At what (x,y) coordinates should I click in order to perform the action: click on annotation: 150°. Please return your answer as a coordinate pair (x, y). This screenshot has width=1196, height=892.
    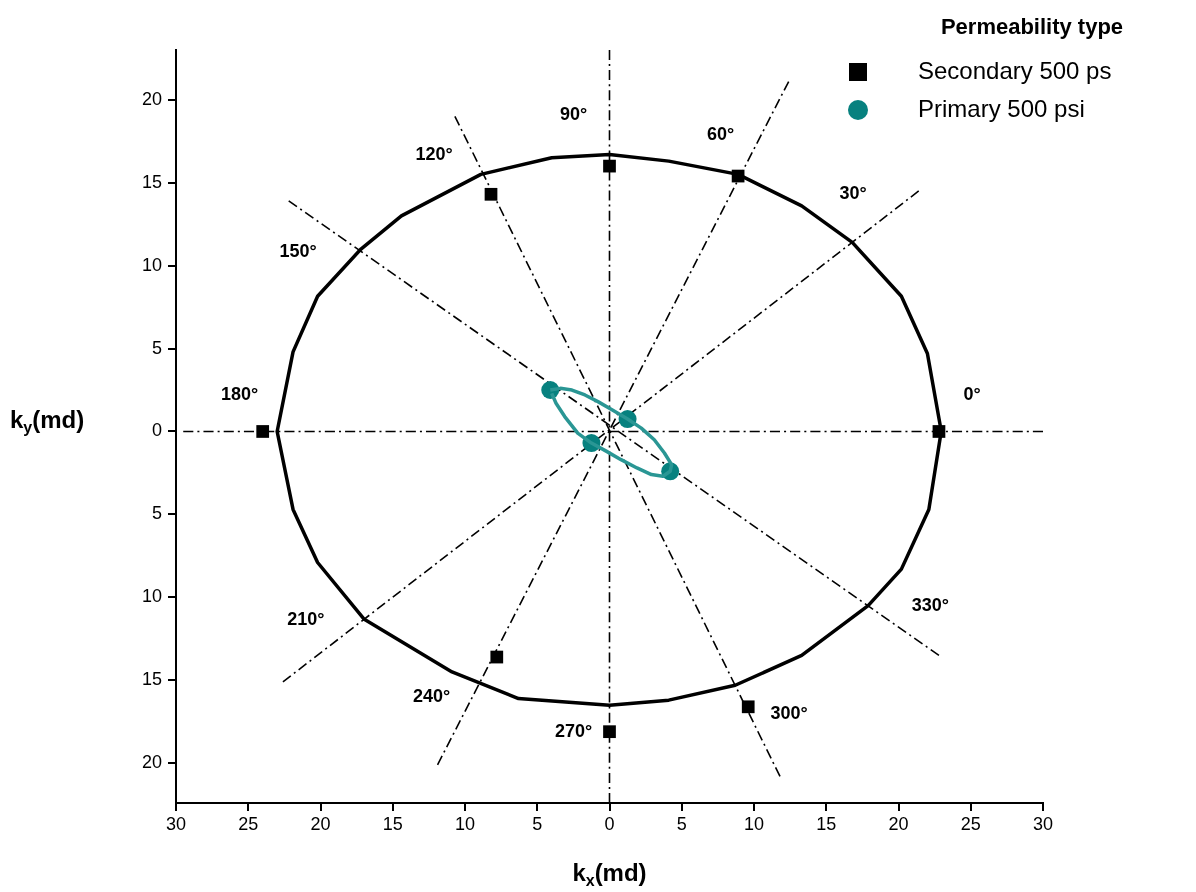
    Looking at the image, I should click on (298, 250).